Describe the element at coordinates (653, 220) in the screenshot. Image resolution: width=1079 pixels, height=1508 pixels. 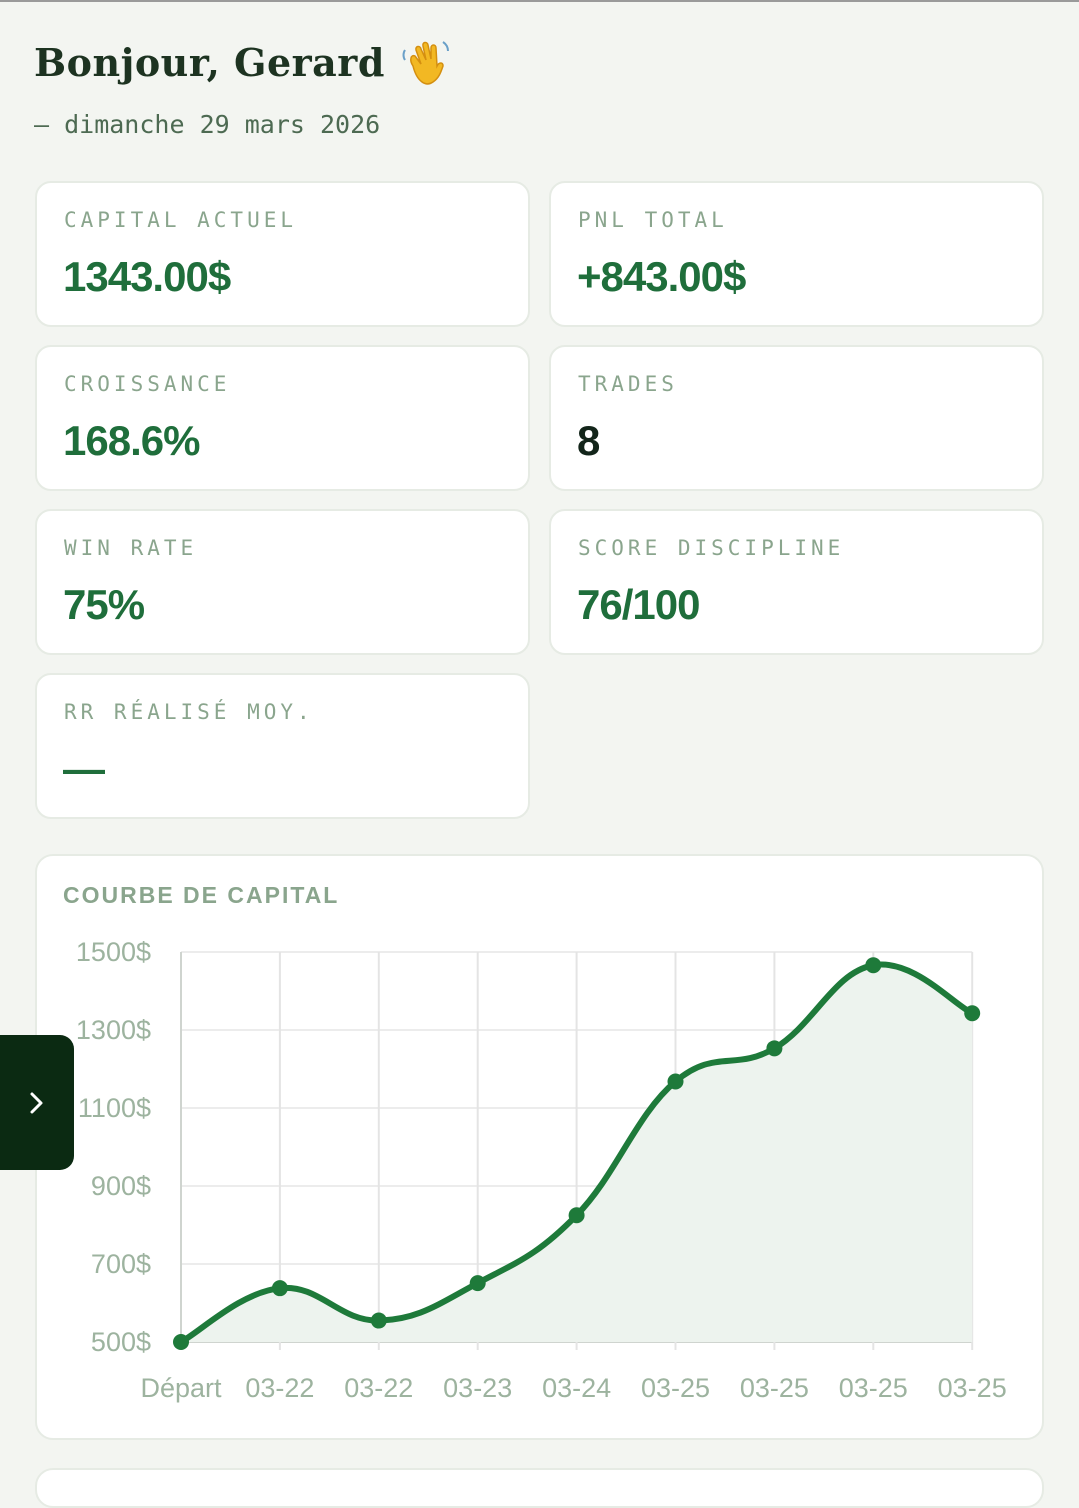
I see `stat-label: PNL TOTAL` at that location.